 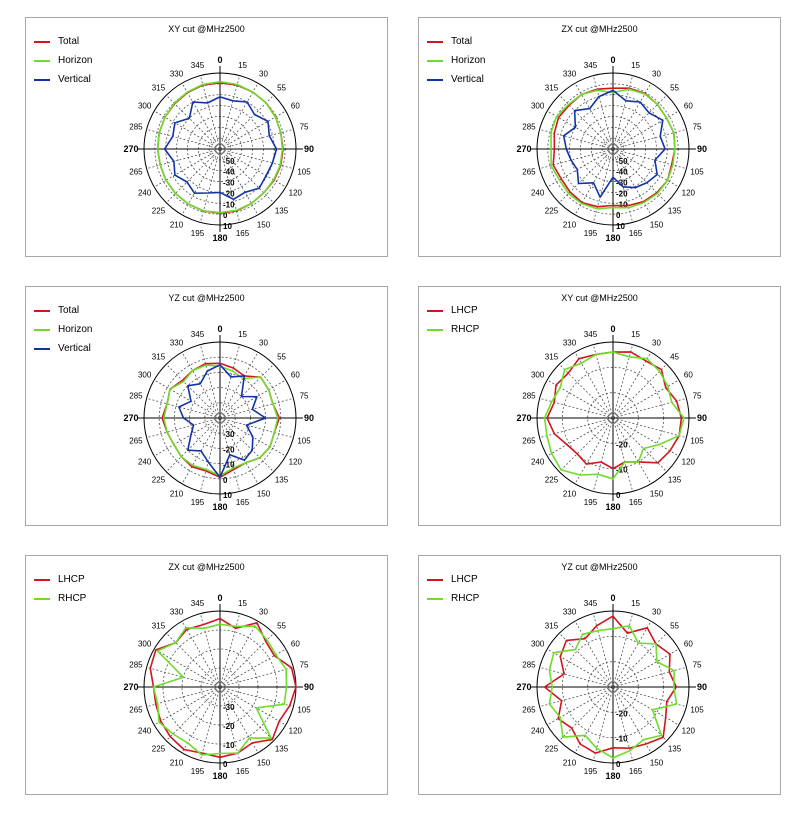 What do you see at coordinates (219, 329) in the screenshot?
I see `angle-tick-label: 0` at bounding box center [219, 329].